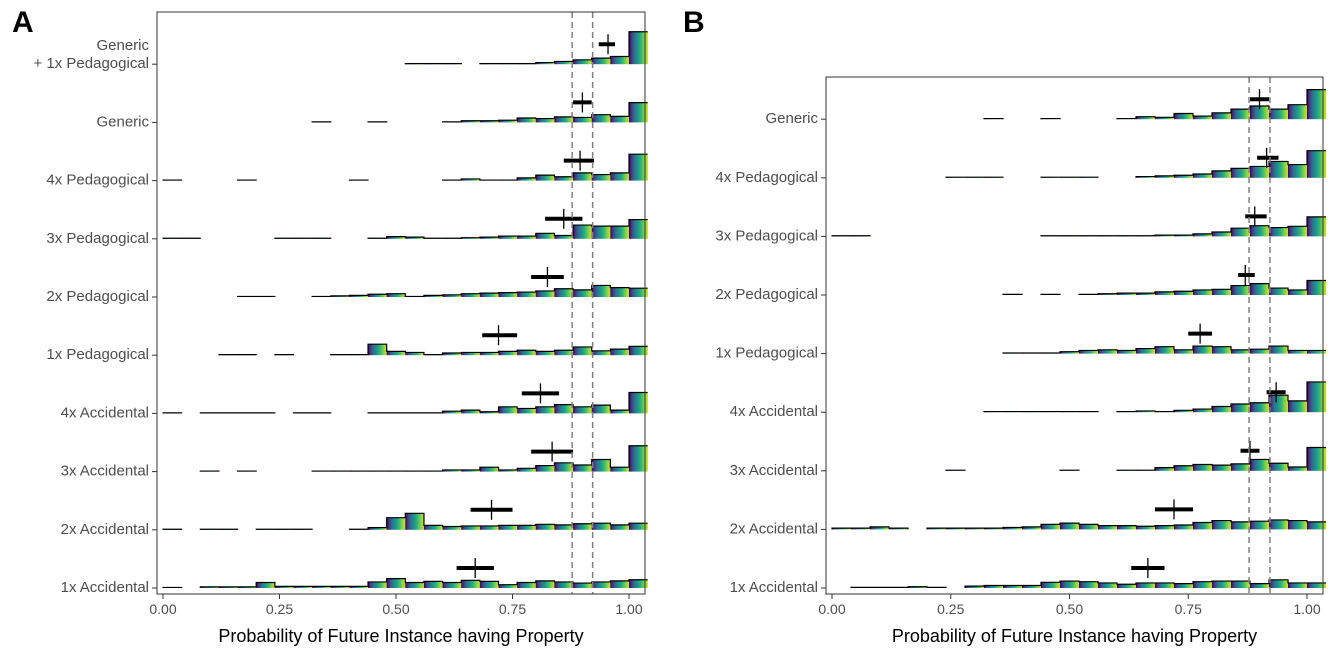 The image size is (1333, 653). Describe the element at coordinates (774, 528) in the screenshot. I see `b-ylabel-1-0: 2x Accidental` at that location.